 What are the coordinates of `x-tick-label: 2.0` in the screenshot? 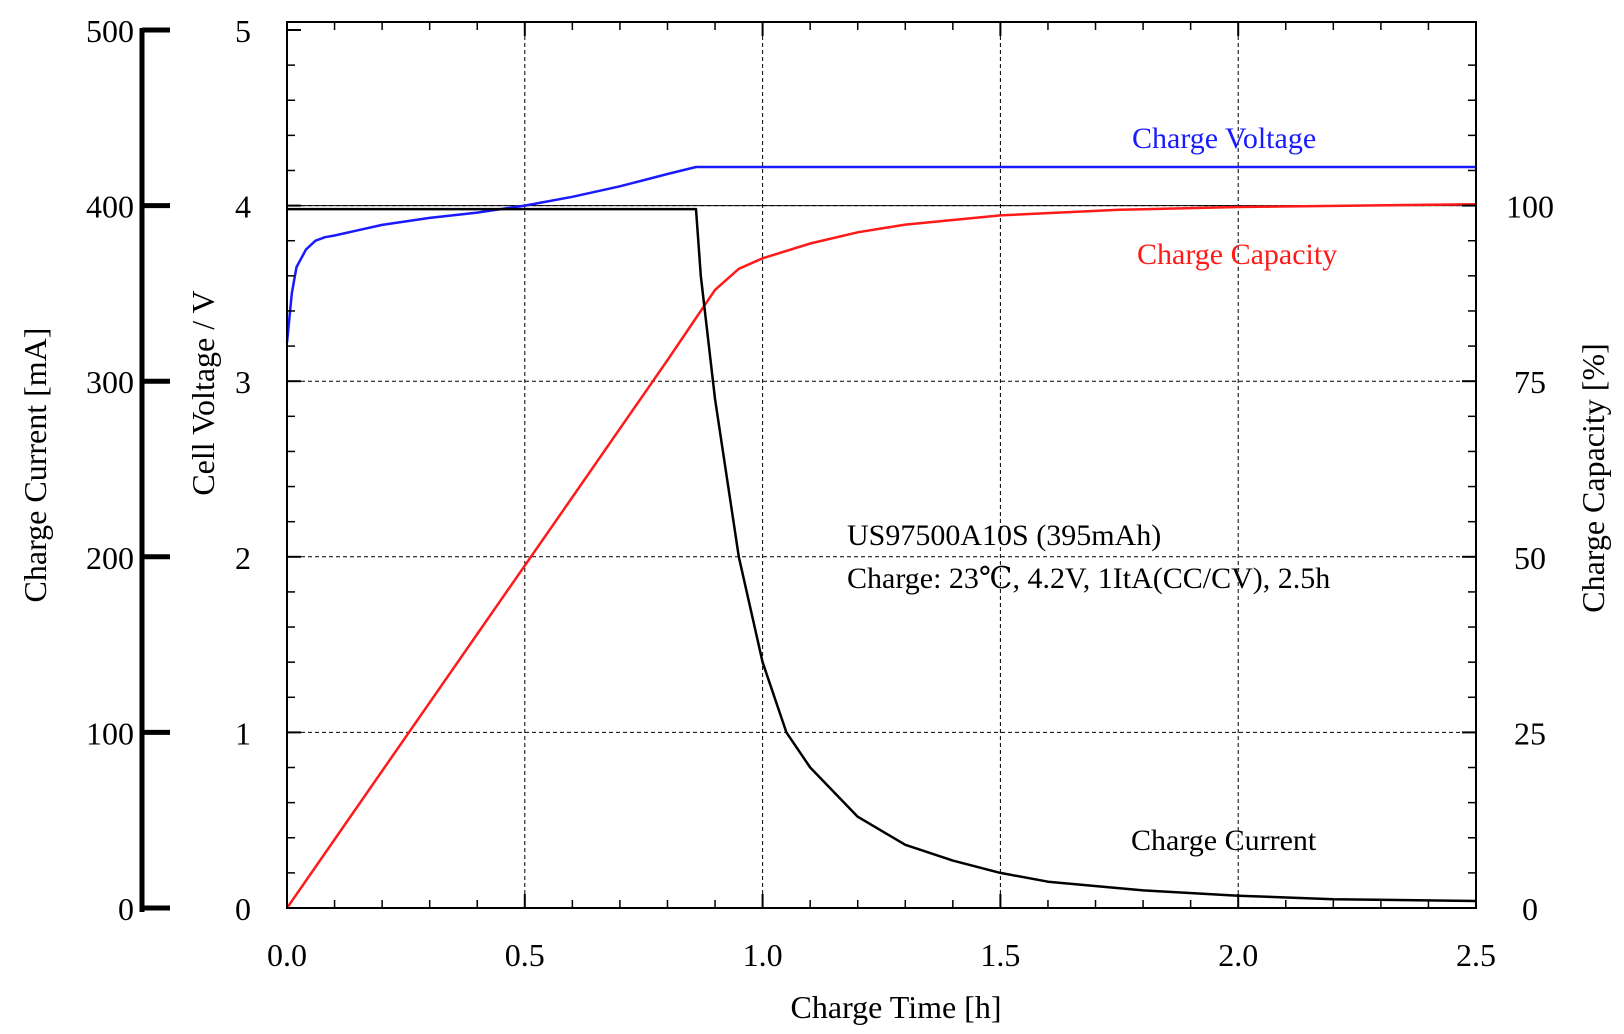 It's located at (1238, 955).